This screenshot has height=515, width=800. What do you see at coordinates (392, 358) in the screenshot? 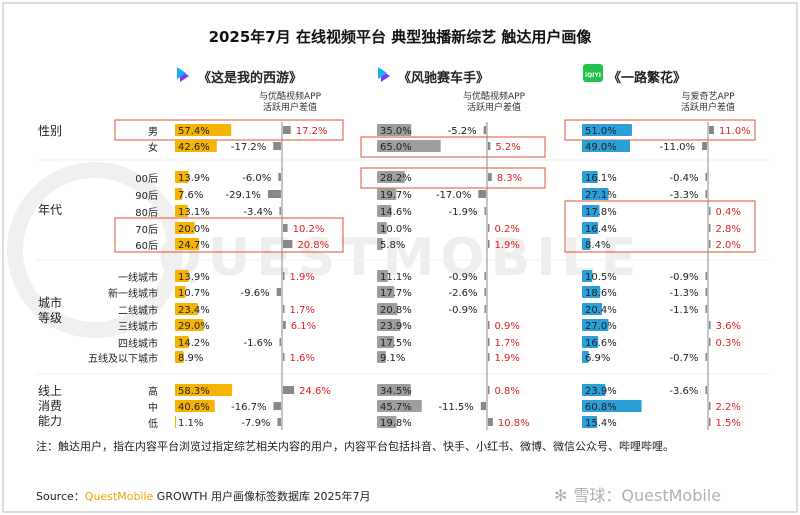
I see `bar-label-2-13: 9.1%` at bounding box center [392, 358].